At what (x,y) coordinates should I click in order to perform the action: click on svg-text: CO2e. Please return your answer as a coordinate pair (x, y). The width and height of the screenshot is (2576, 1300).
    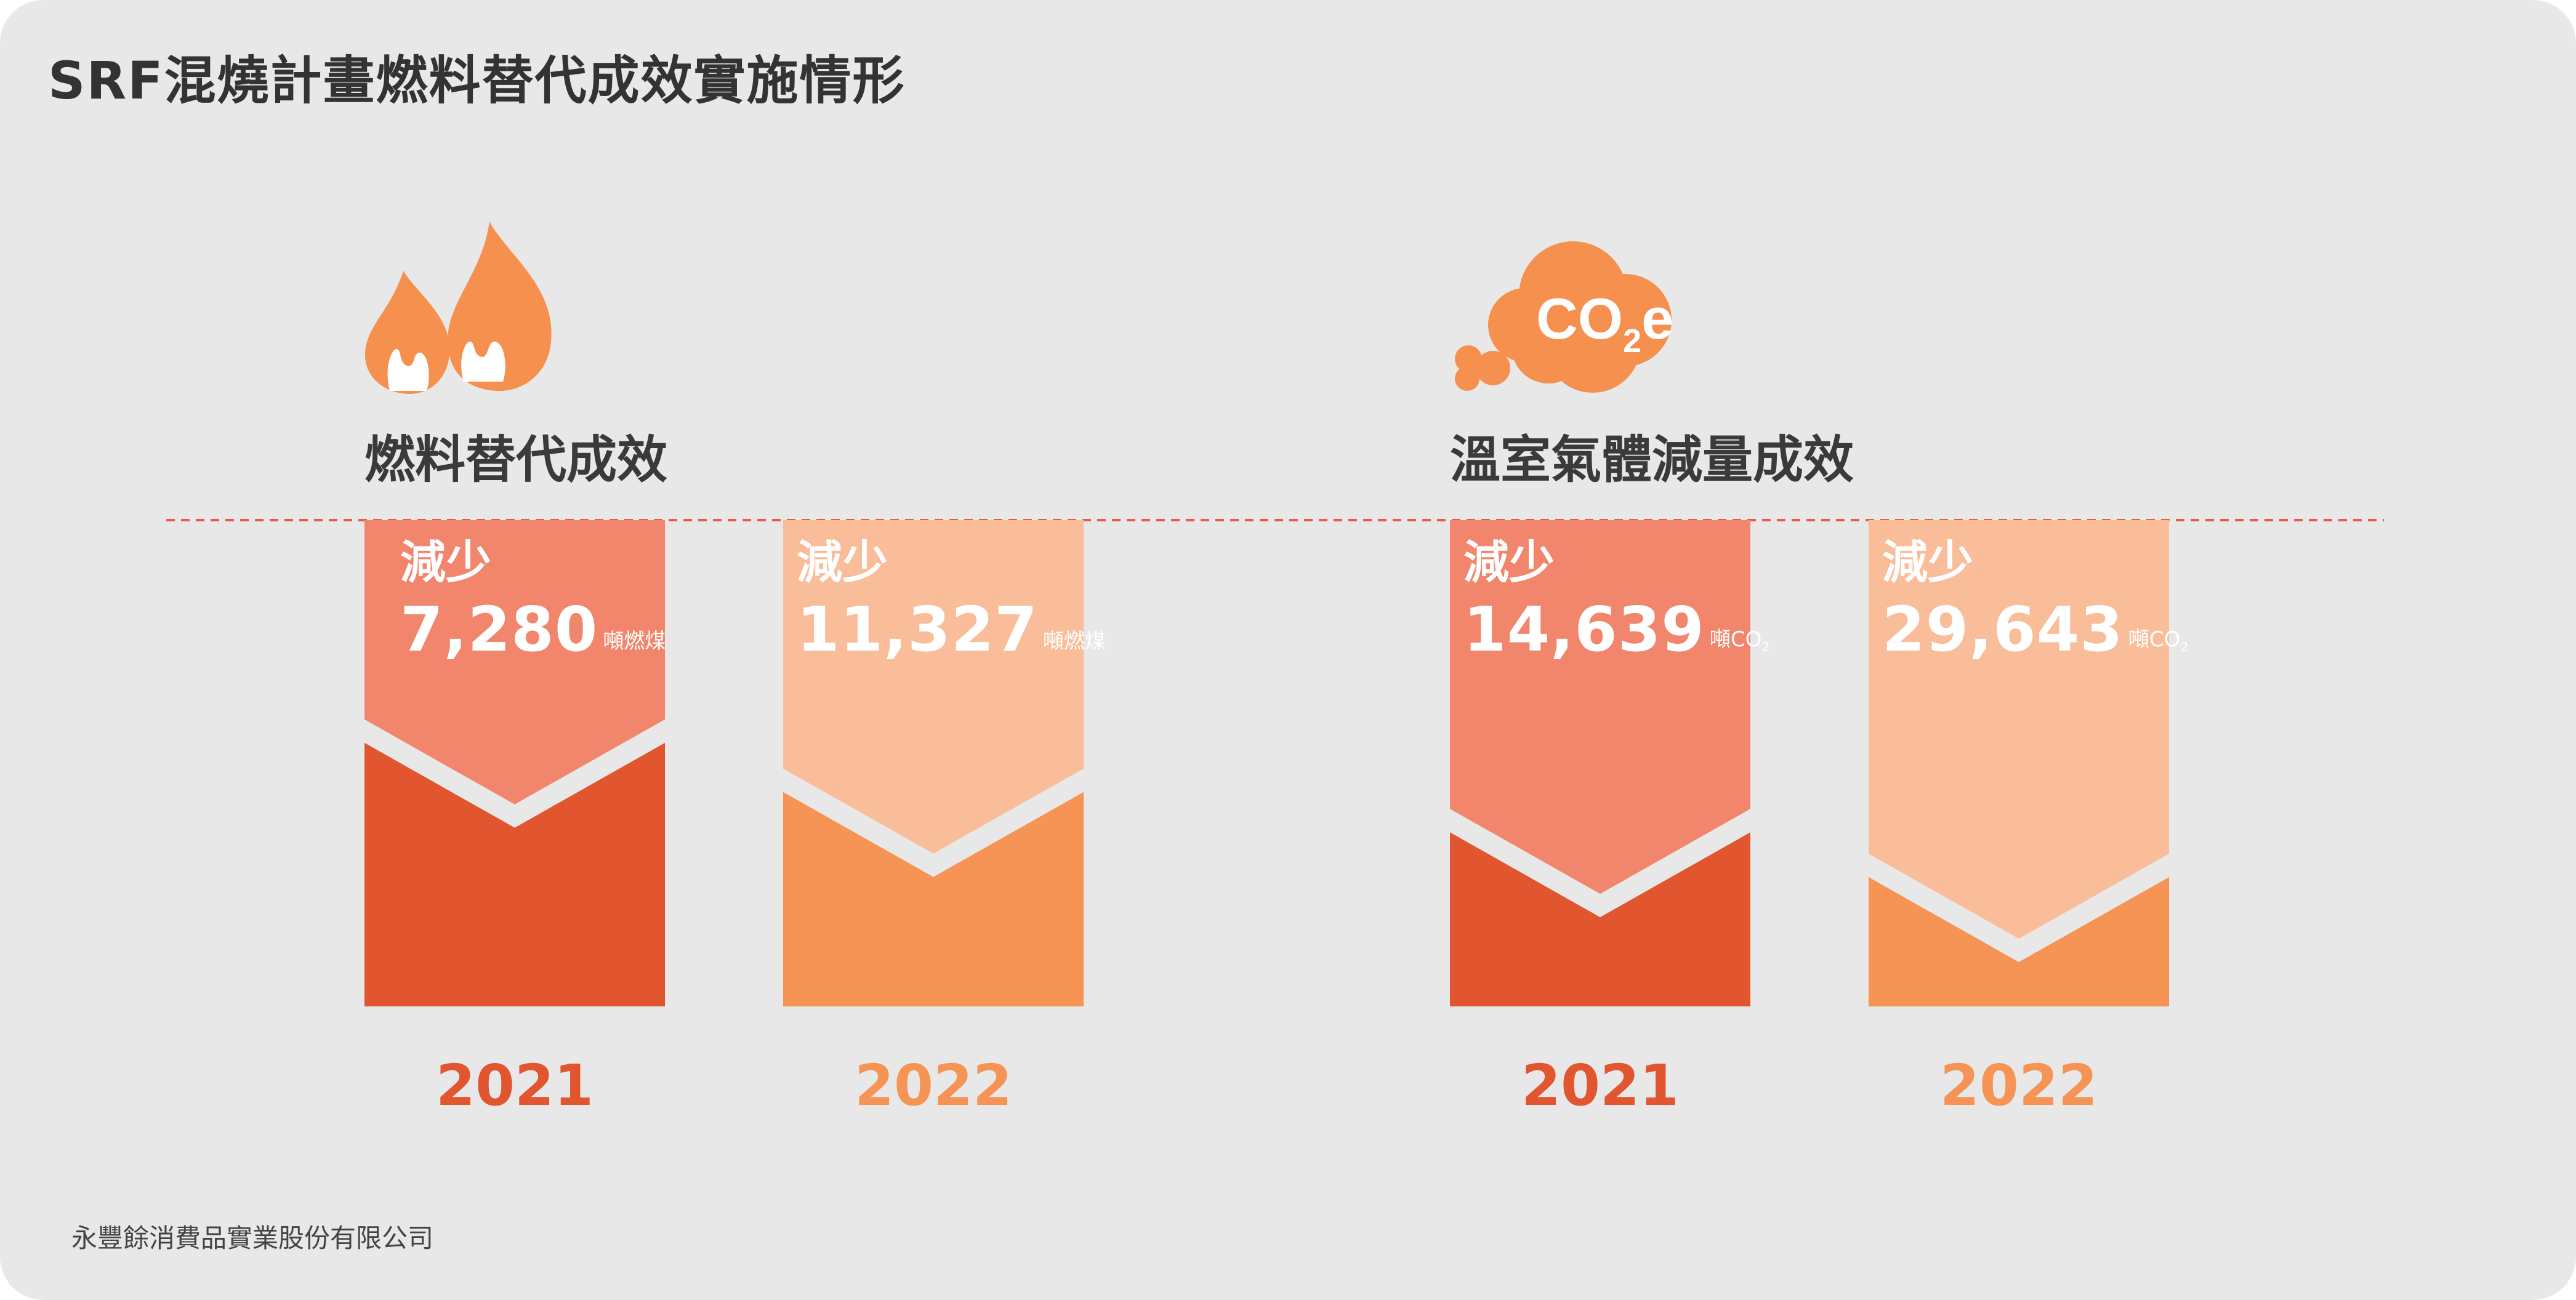
    Looking at the image, I should click on (1604, 322).